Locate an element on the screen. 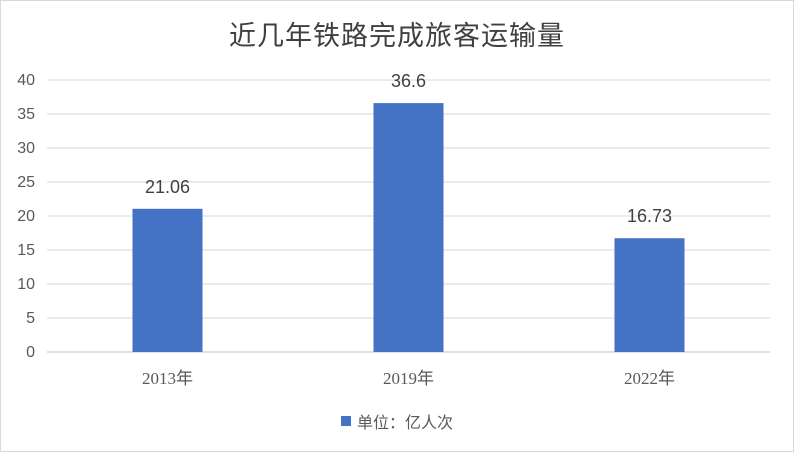  y-tick-label: 10 is located at coordinates (26, 284).